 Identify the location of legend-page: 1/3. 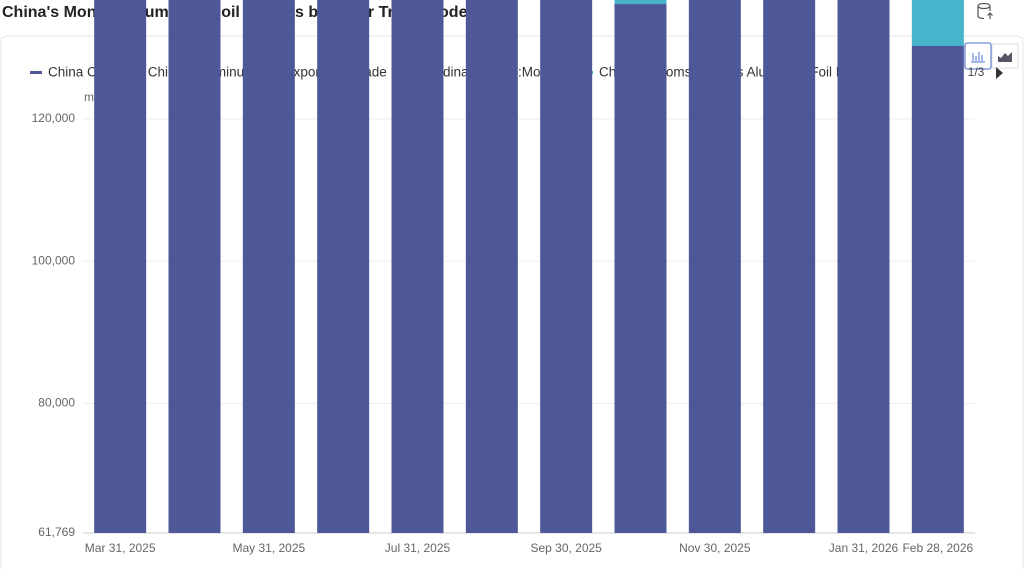
(976, 72).